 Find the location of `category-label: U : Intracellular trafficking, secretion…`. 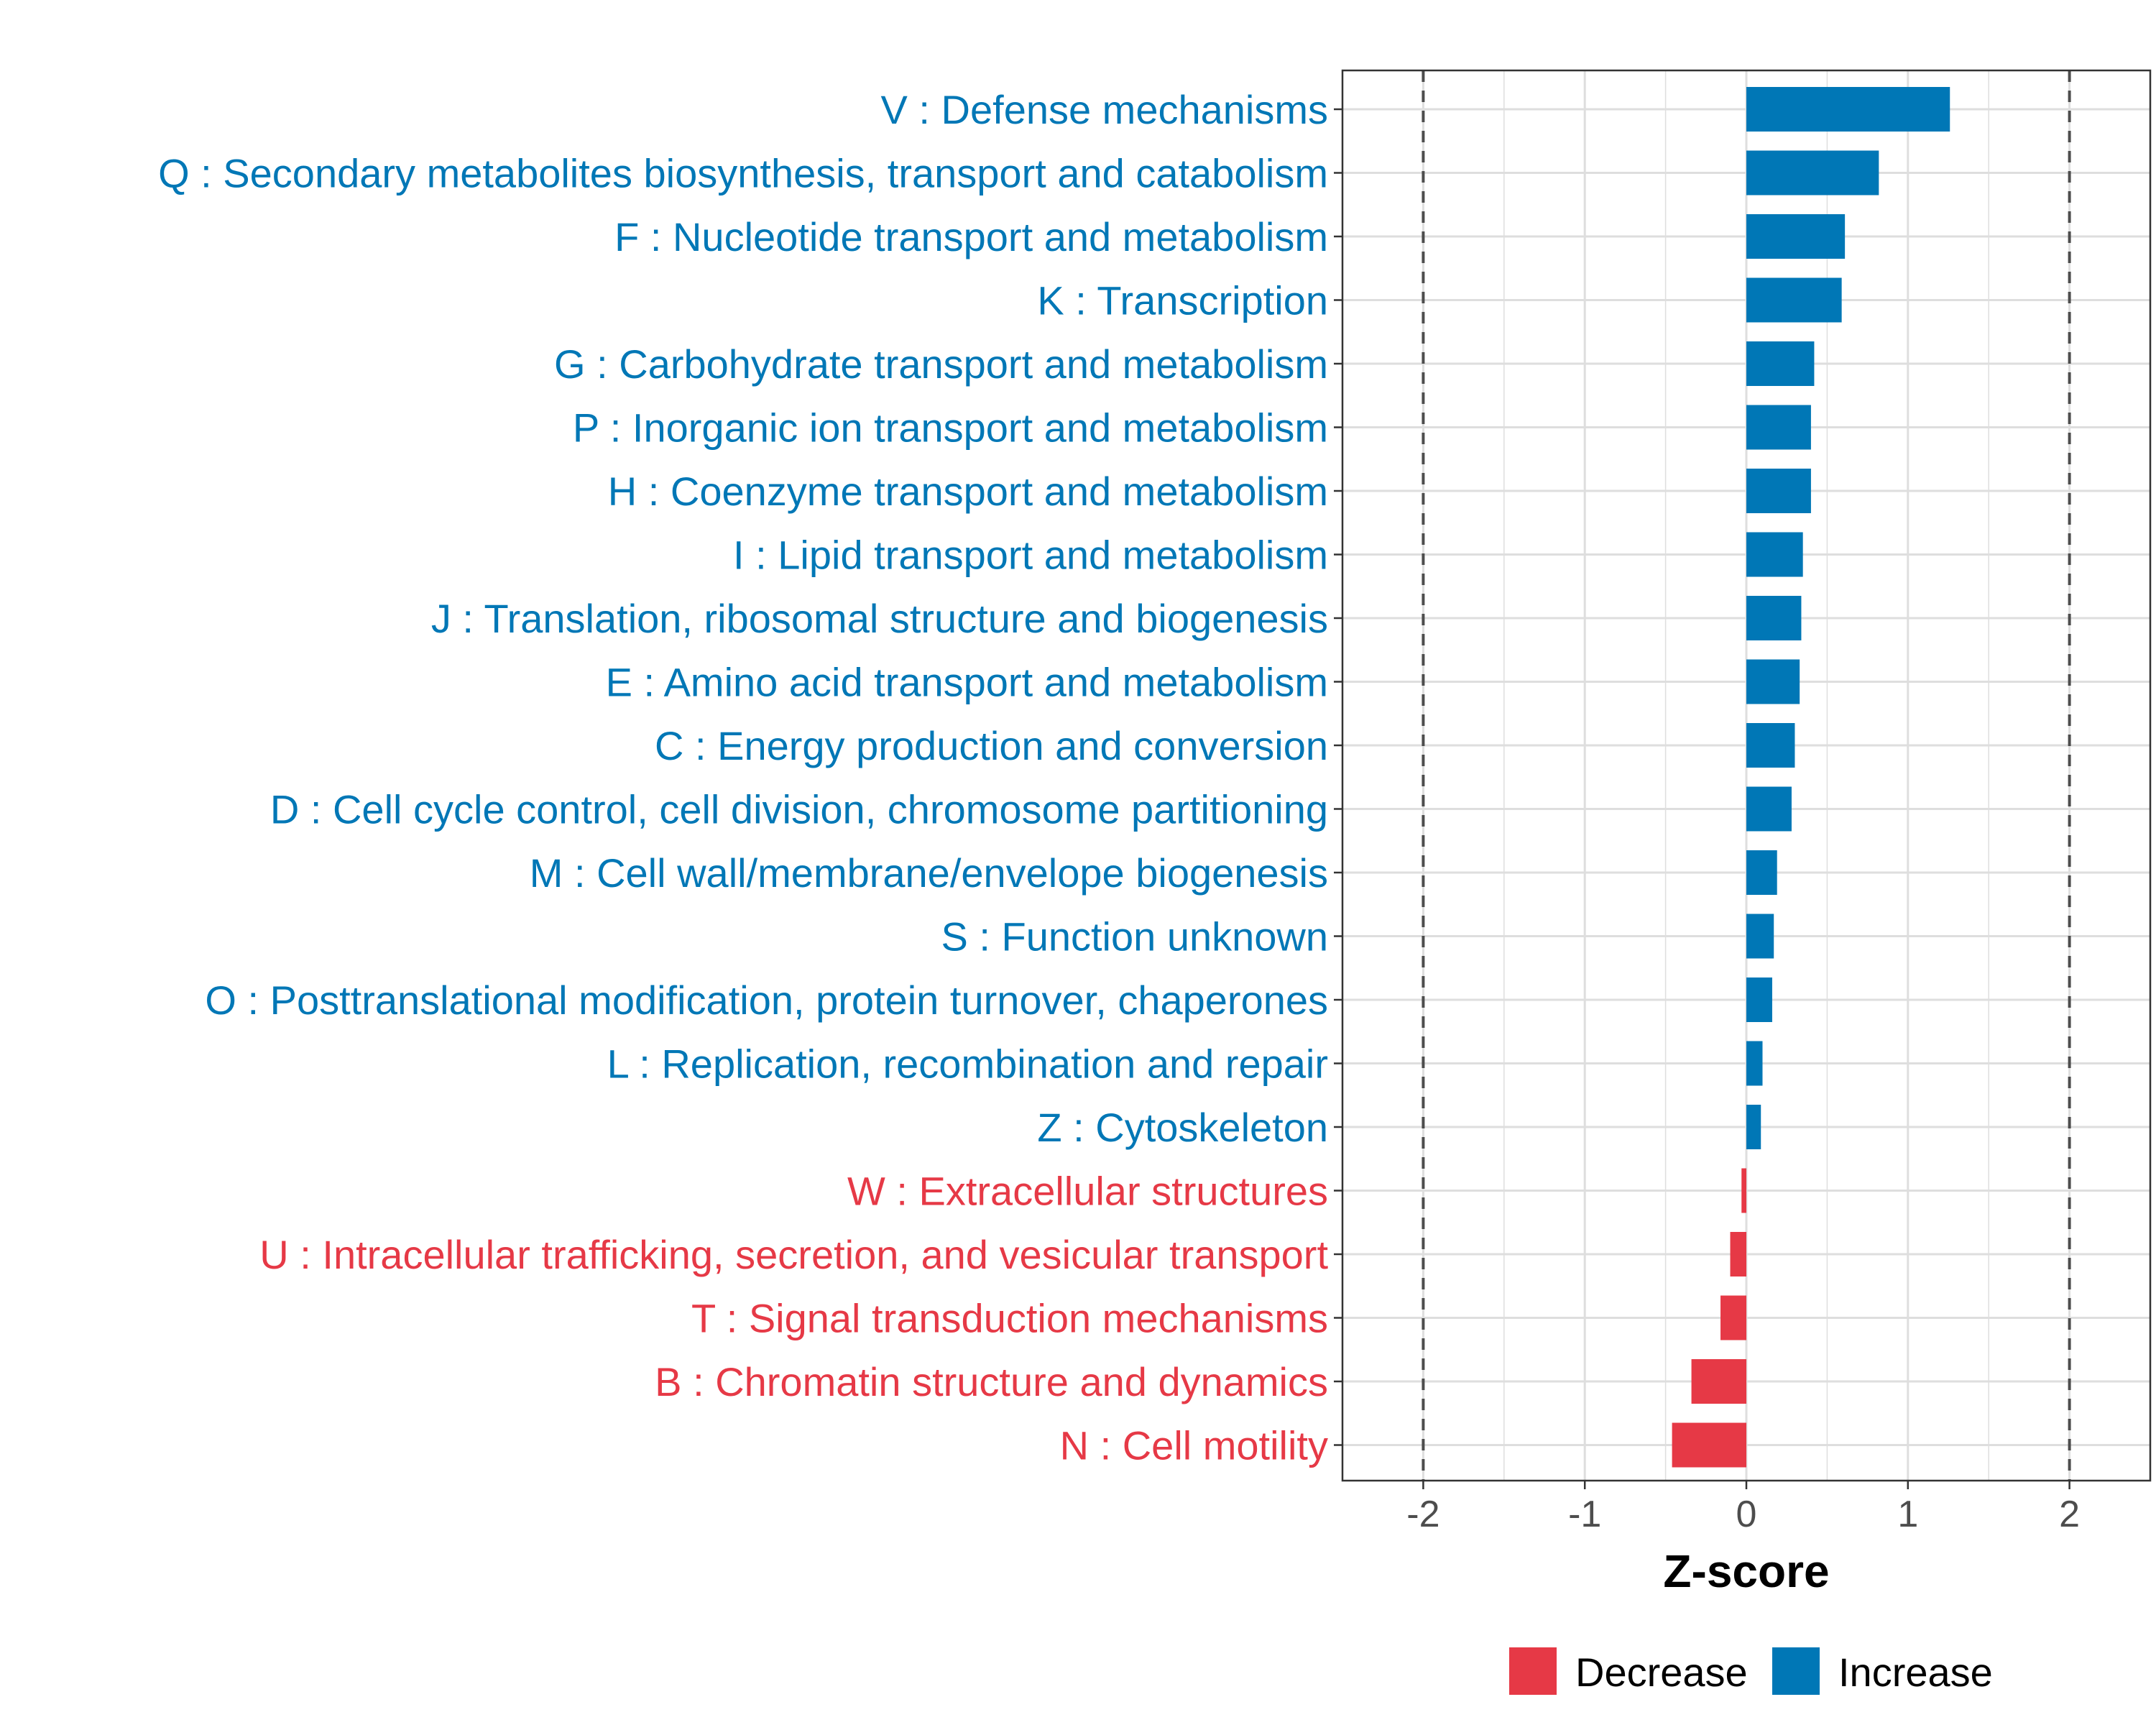

category-label: U : Intracellular trafficking, secretion… is located at coordinates (794, 1254).